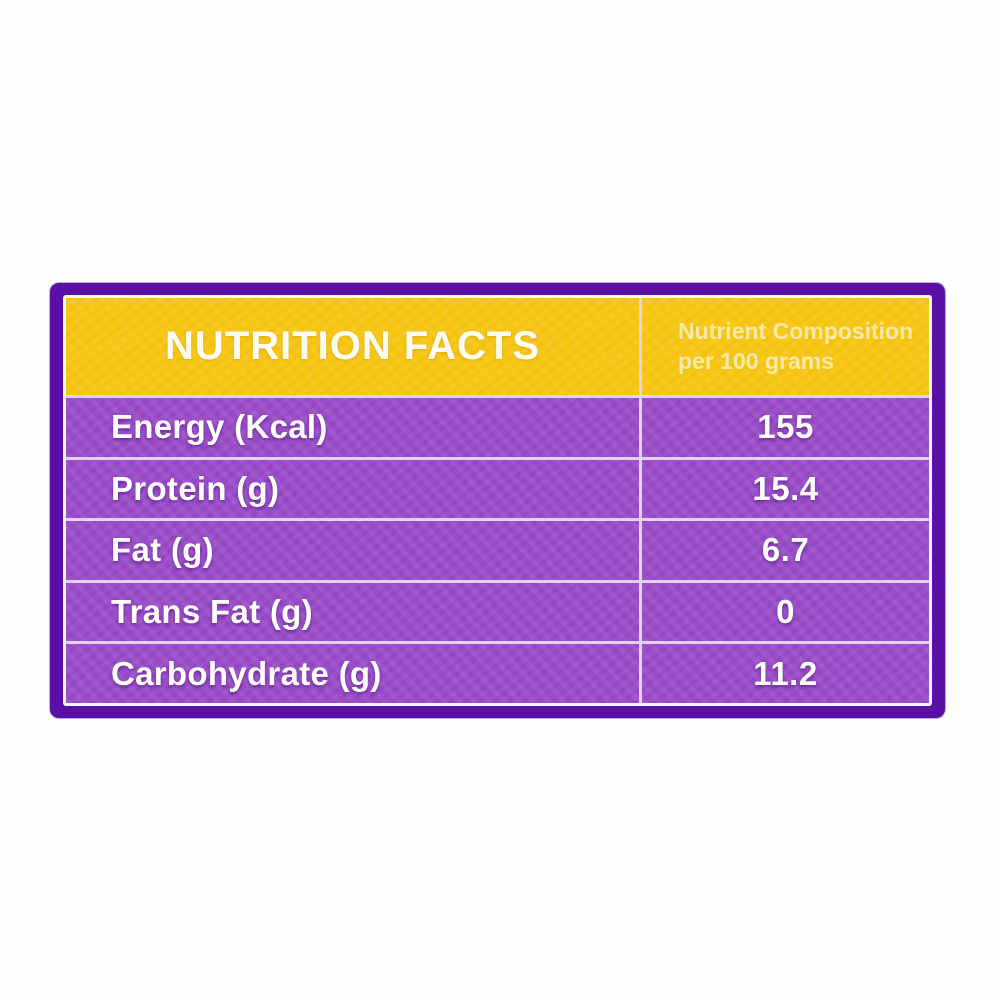 Image resolution: width=1000 pixels, height=1000 pixels. I want to click on table-row-fat-label-cell: Fat (g), so click(353, 550).